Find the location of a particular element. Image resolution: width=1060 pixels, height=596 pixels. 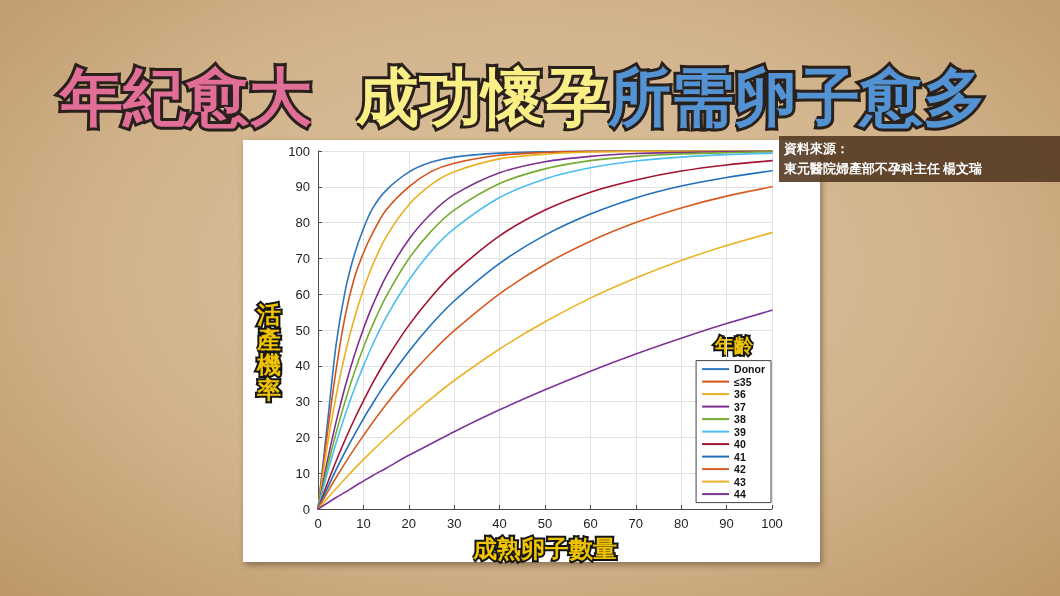

text: 東元醫院婦產部不孕科主任 楊文瑞 is located at coordinates (883, 168).